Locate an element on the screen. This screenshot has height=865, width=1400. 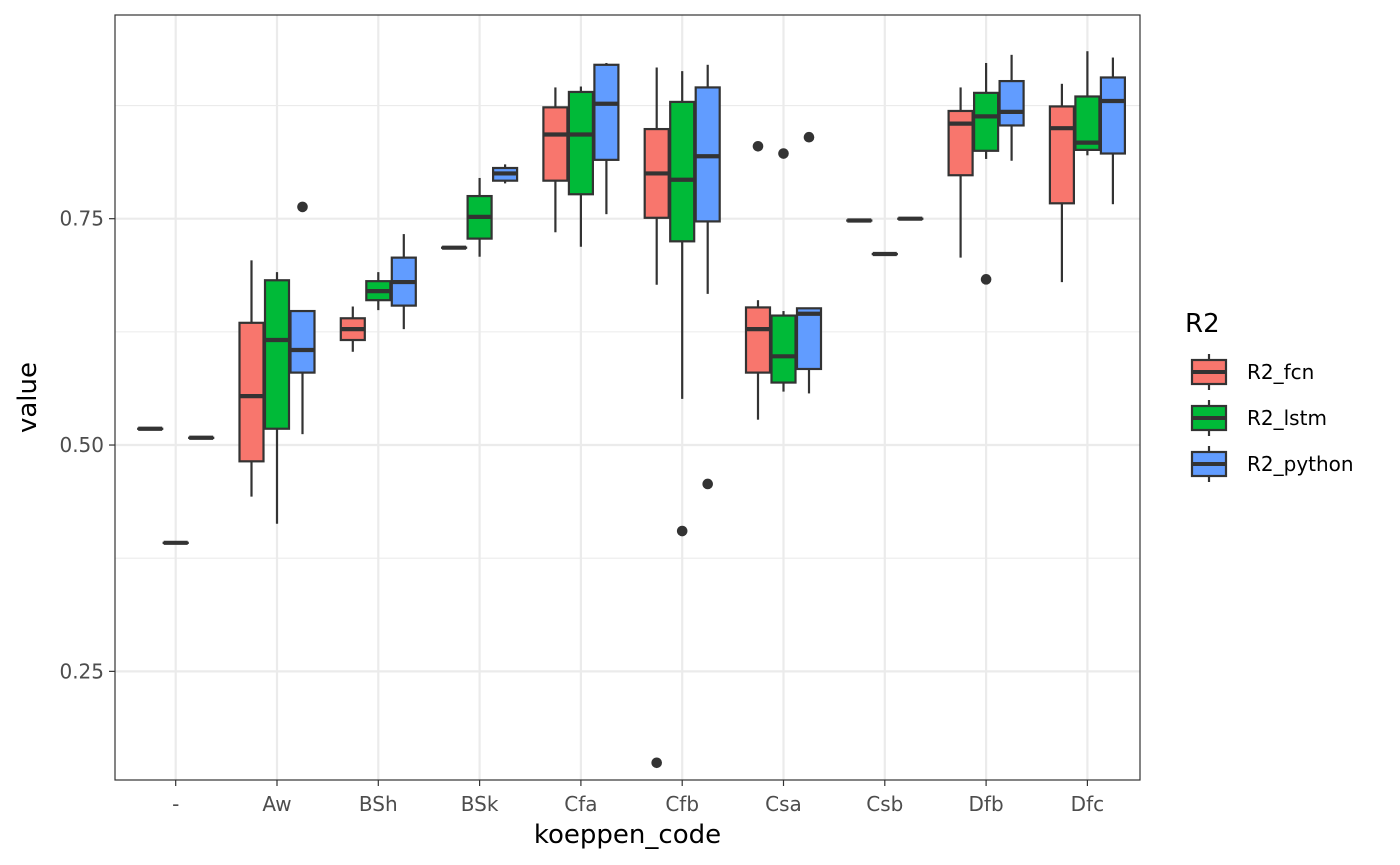
x-tick-label: - is located at coordinates (175, 804).